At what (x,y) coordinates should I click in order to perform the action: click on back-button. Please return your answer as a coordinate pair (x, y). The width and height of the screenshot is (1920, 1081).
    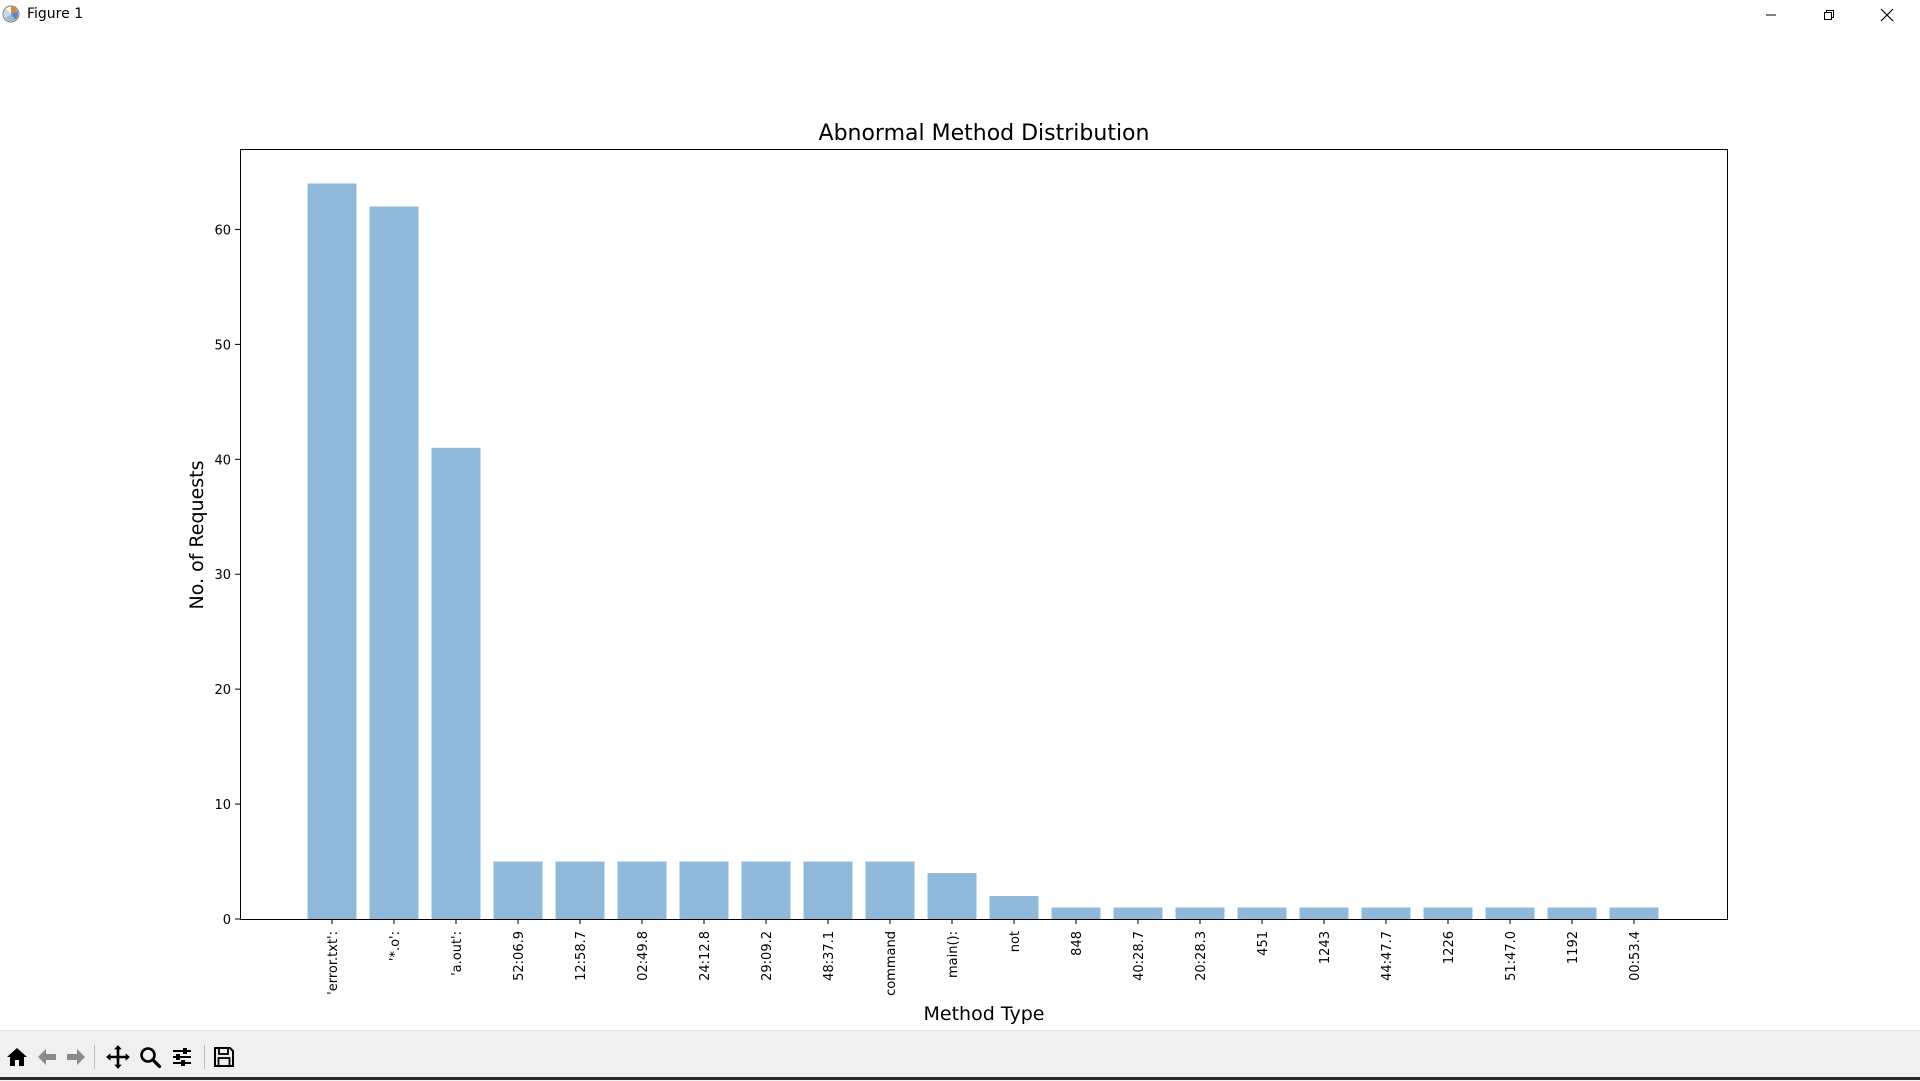
    Looking at the image, I should click on (47, 1057).